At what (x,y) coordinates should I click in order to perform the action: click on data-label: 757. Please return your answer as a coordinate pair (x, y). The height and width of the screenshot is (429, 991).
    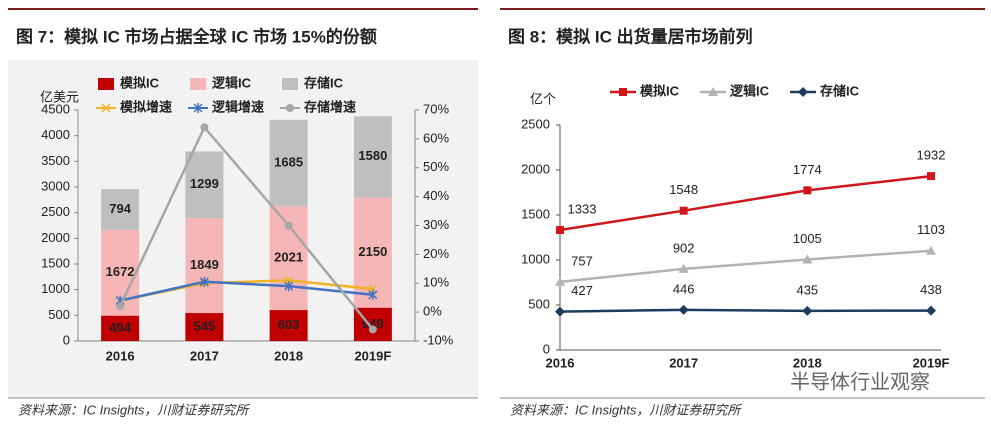
    Looking at the image, I should click on (582, 260).